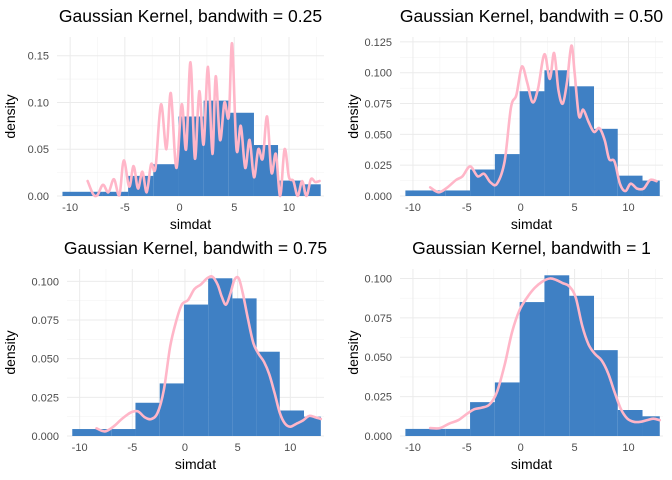 The height and width of the screenshot is (480, 672). Describe the element at coordinates (378, 43) in the screenshot. I see `y-tick-label: 0.125` at that location.